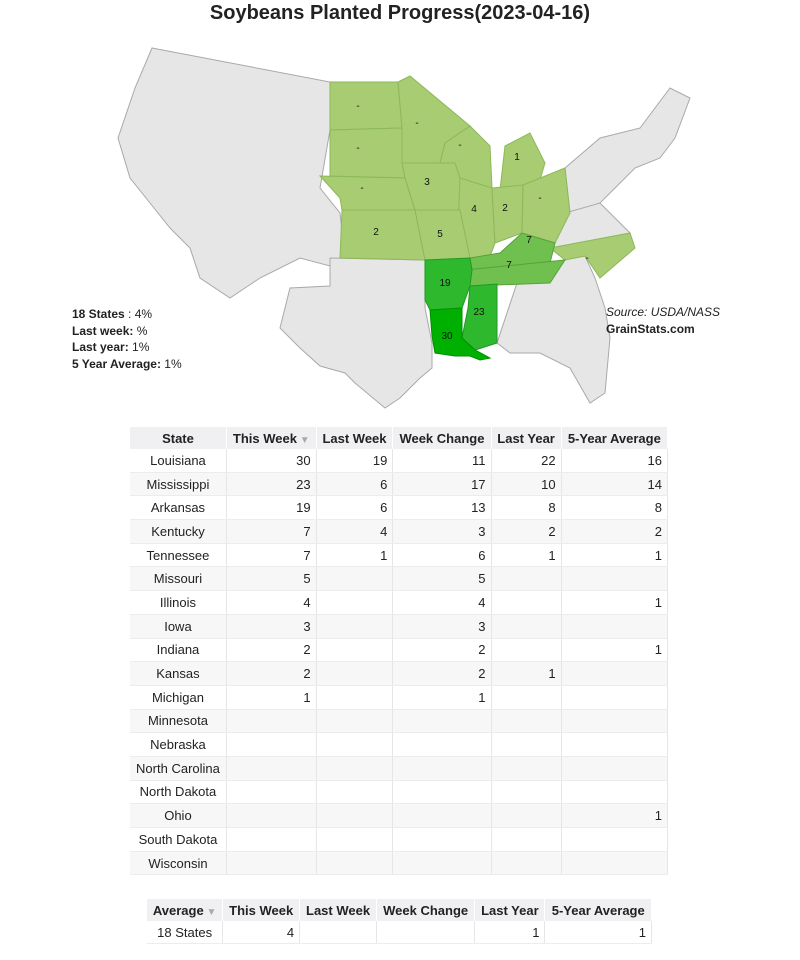  Describe the element at coordinates (382, 235) in the screenshot. I see `state-ks` at that location.